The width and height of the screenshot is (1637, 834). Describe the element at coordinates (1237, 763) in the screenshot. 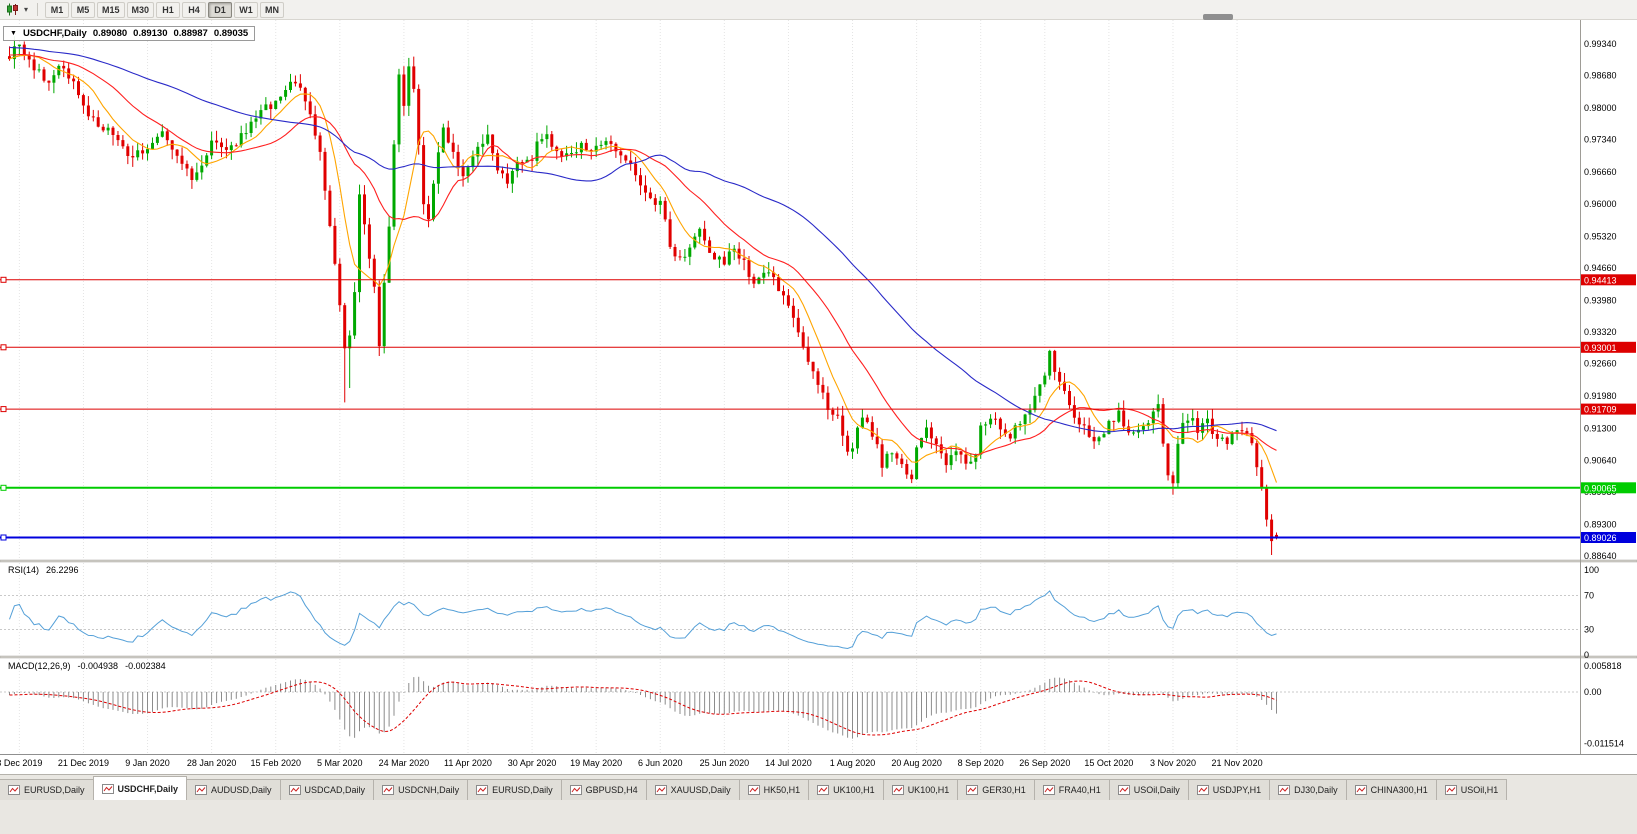

I see `date-axis-label: 21 Nov 2020` at that location.